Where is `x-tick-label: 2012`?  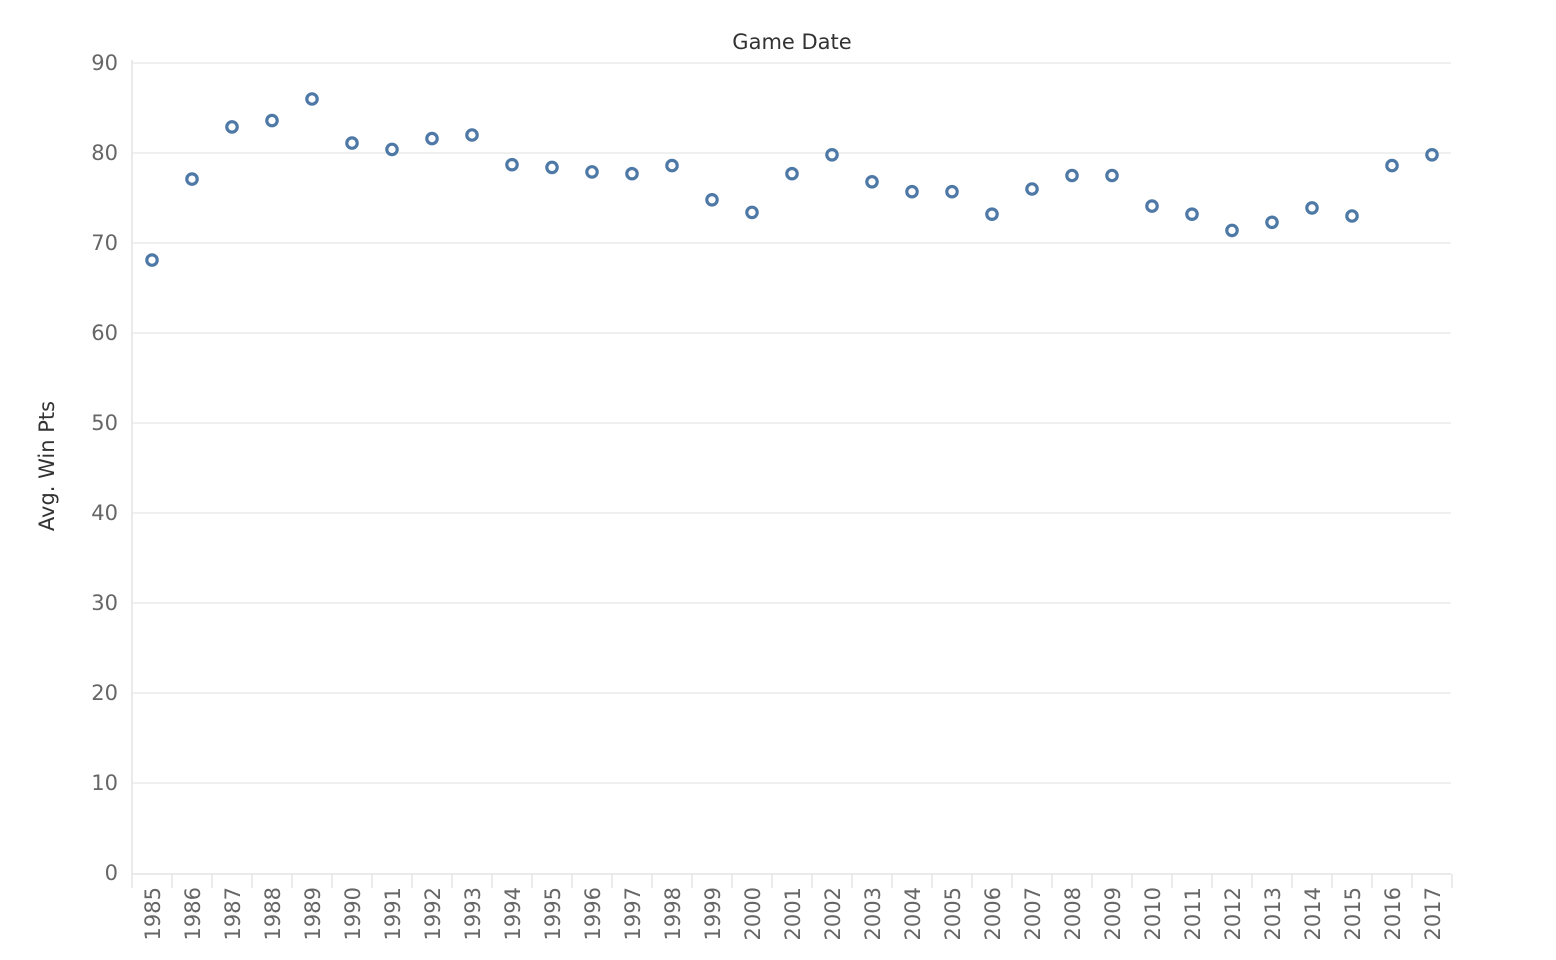
x-tick-label: 2012 is located at coordinates (1233, 913).